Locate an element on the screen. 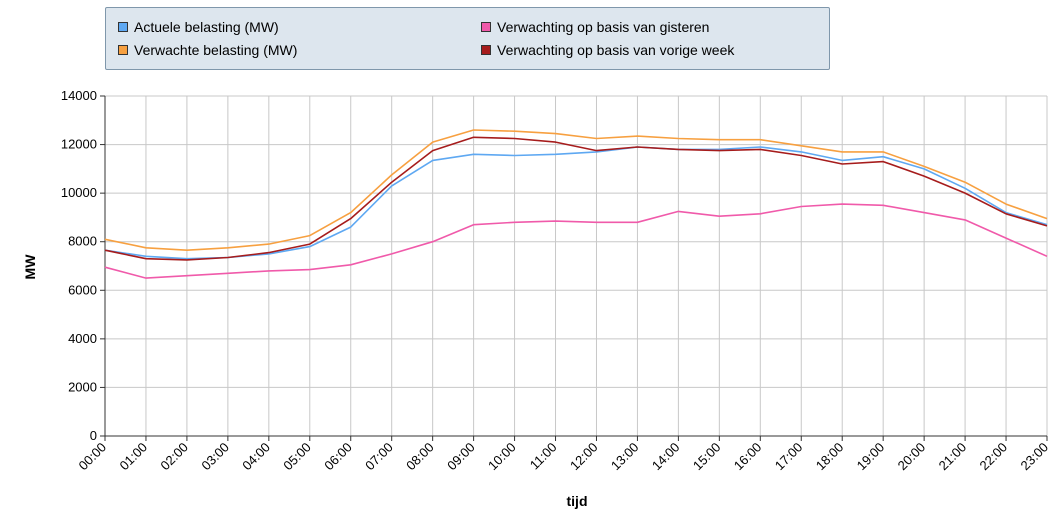 Image resolution: width=1061 pixels, height=511 pixels. legend-item-verwachte: Verwachte belasting (MW) is located at coordinates (207, 50).